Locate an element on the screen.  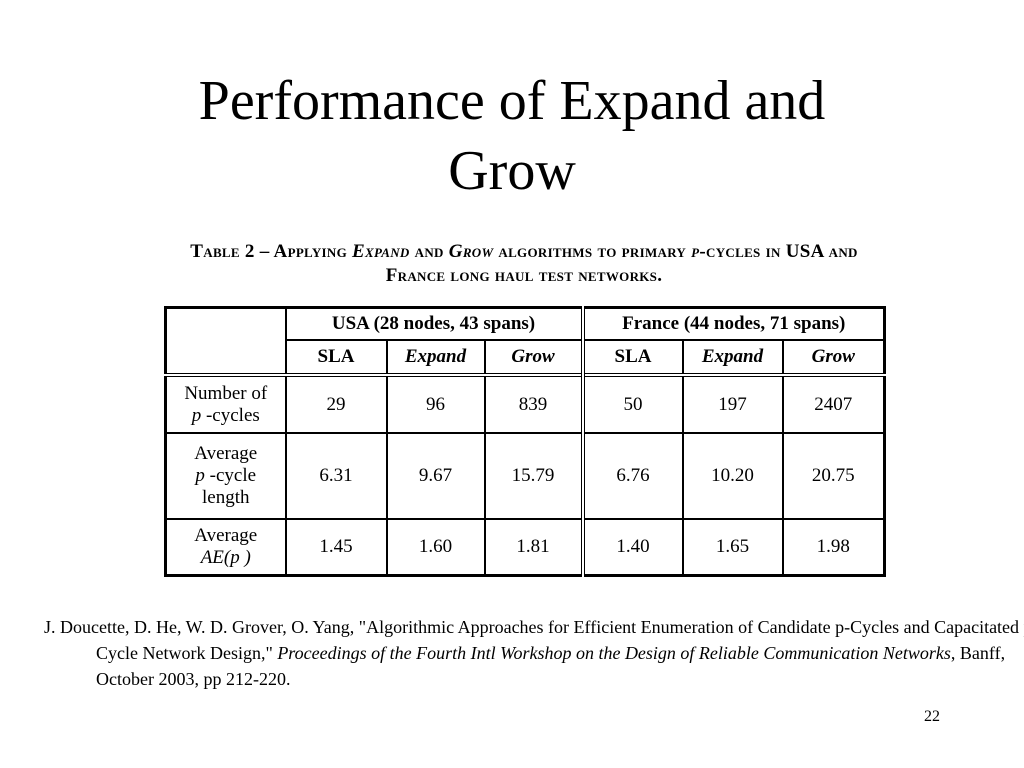
cell-france-grow: 1.98 is located at coordinates (833, 547).